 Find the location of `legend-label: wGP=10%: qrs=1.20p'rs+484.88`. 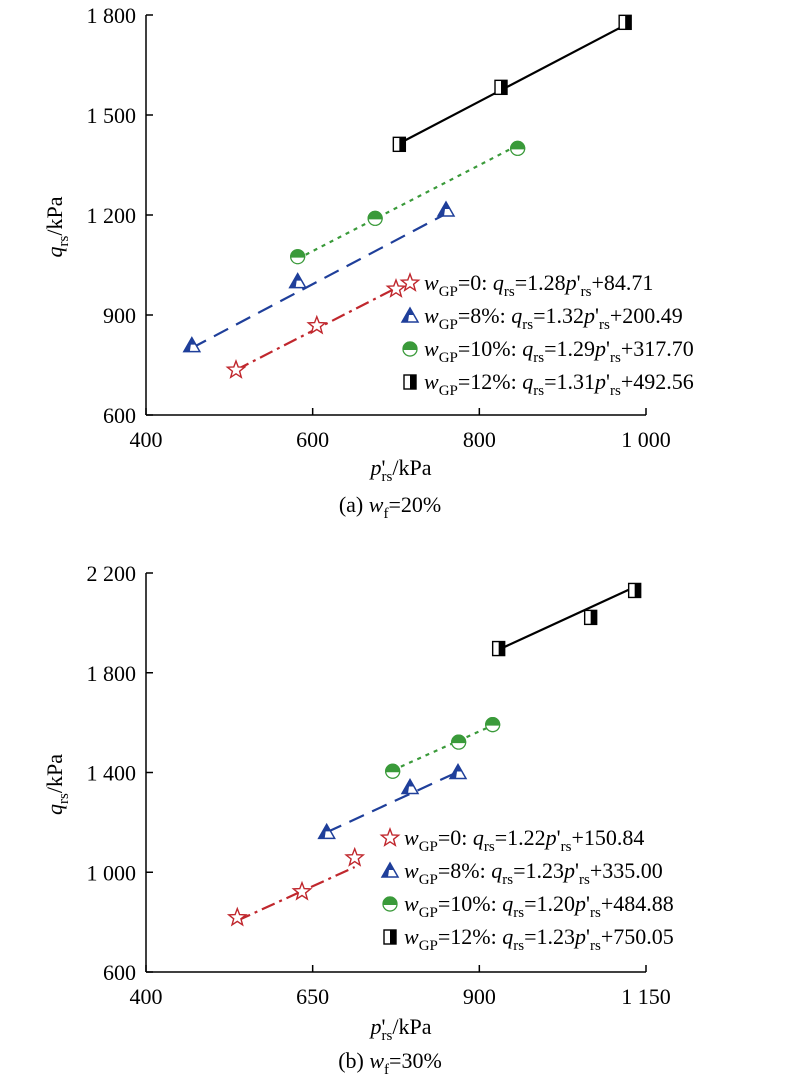

legend-label: wGP=10%: qrs=1.20p'rs+484.88 is located at coordinates (539, 906).